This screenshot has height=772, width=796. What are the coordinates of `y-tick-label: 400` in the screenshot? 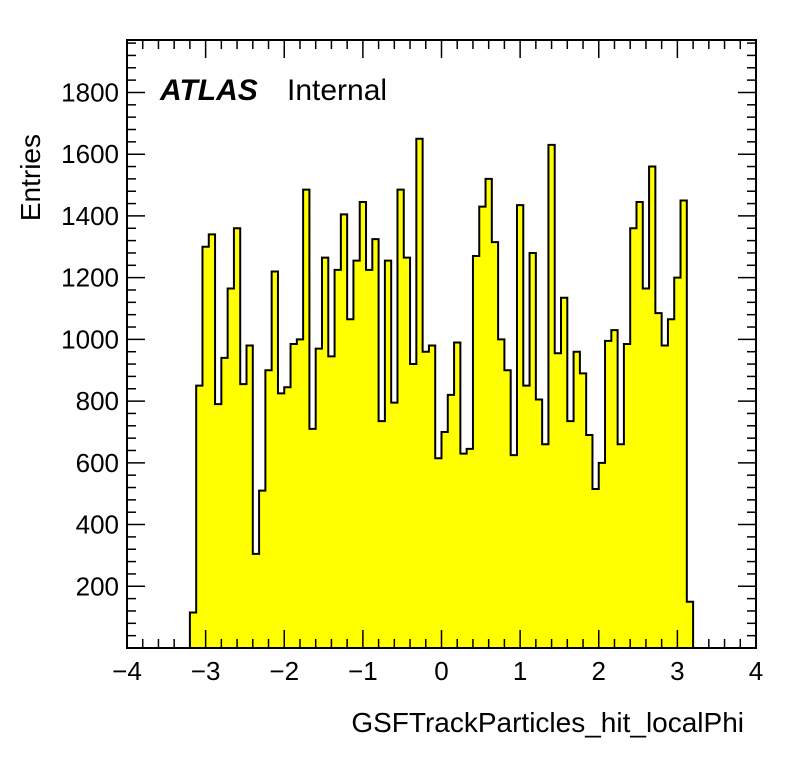 It's located at (97, 525).